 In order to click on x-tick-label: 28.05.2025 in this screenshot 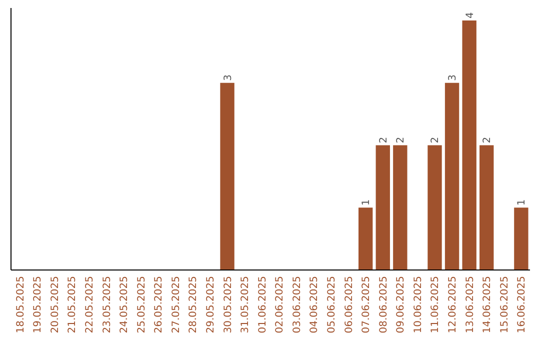, I will do `click(194, 305)`.